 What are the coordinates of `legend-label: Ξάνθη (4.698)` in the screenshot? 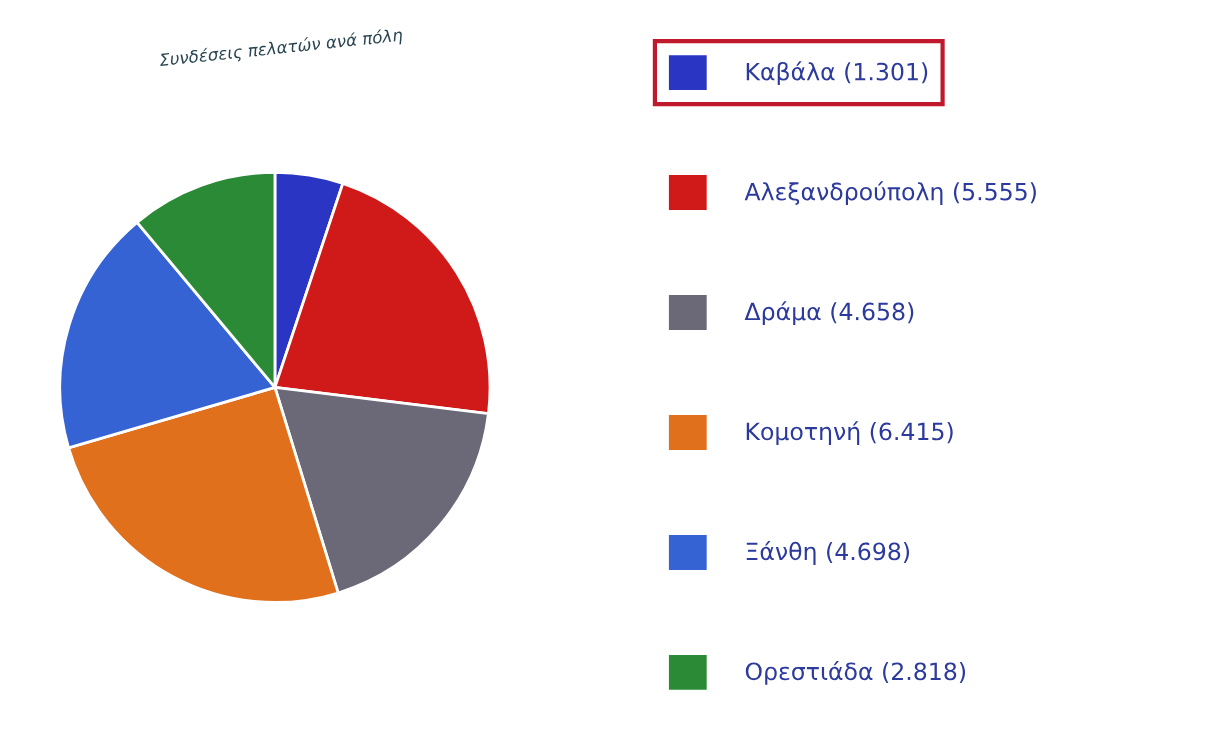 It's located at (828, 553).